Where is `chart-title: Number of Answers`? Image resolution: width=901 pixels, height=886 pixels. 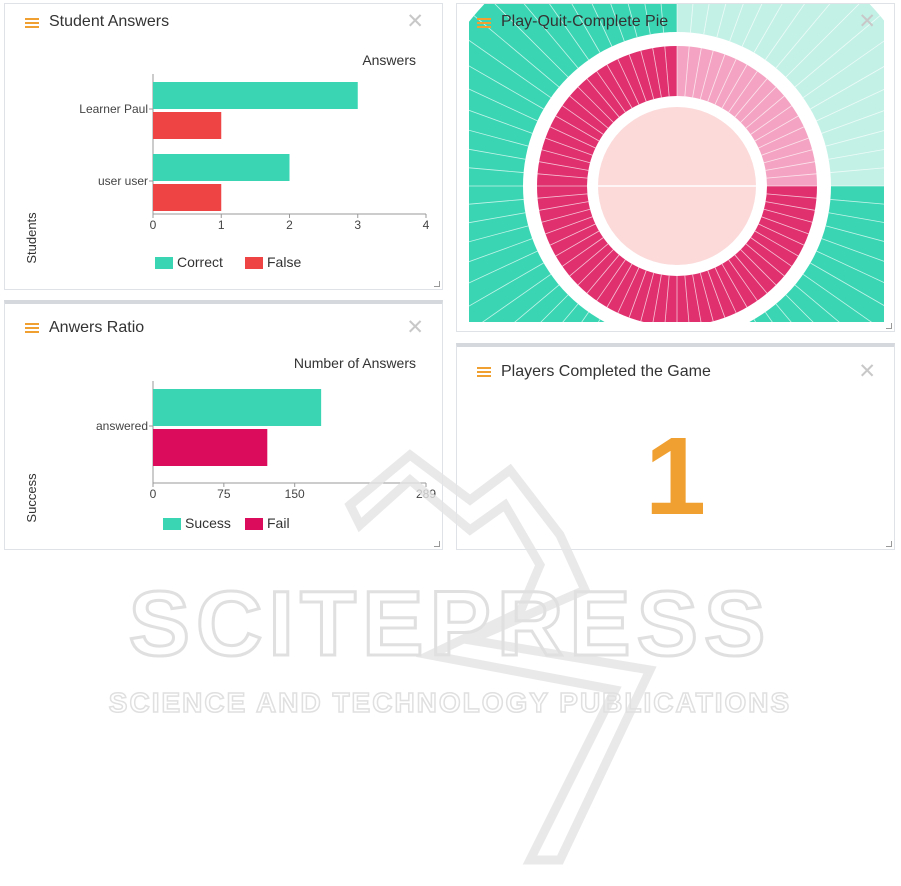 chart-title: Number of Answers is located at coordinates (355, 363).